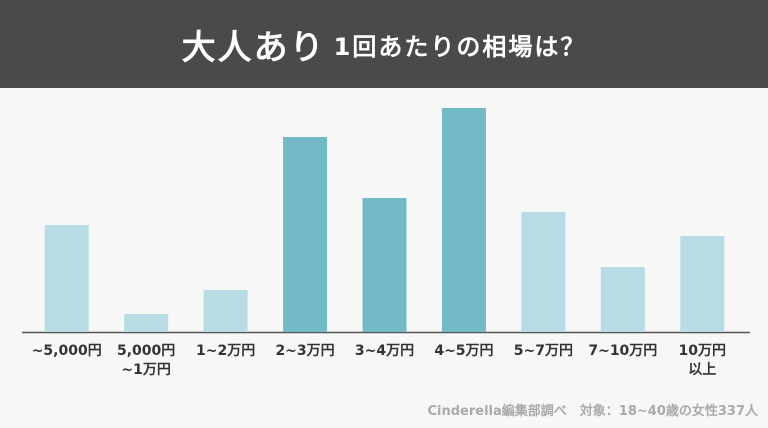  Describe the element at coordinates (253, 47) in the screenshot. I see `chart-title: 大人あり` at that location.